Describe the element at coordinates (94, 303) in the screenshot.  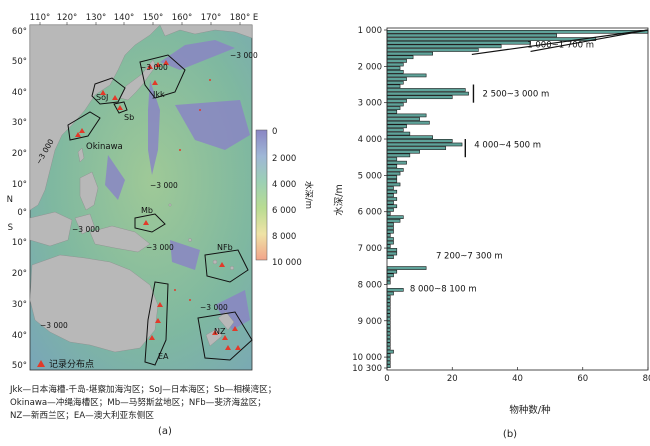
I see `australia-landmass` at that location.